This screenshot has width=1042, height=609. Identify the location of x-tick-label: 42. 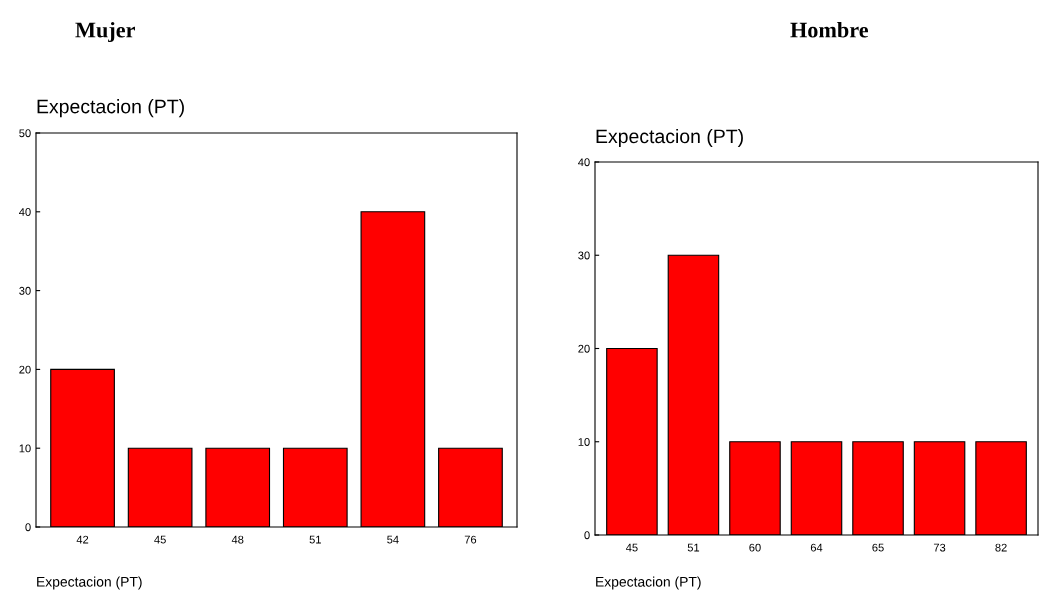
(82, 539).